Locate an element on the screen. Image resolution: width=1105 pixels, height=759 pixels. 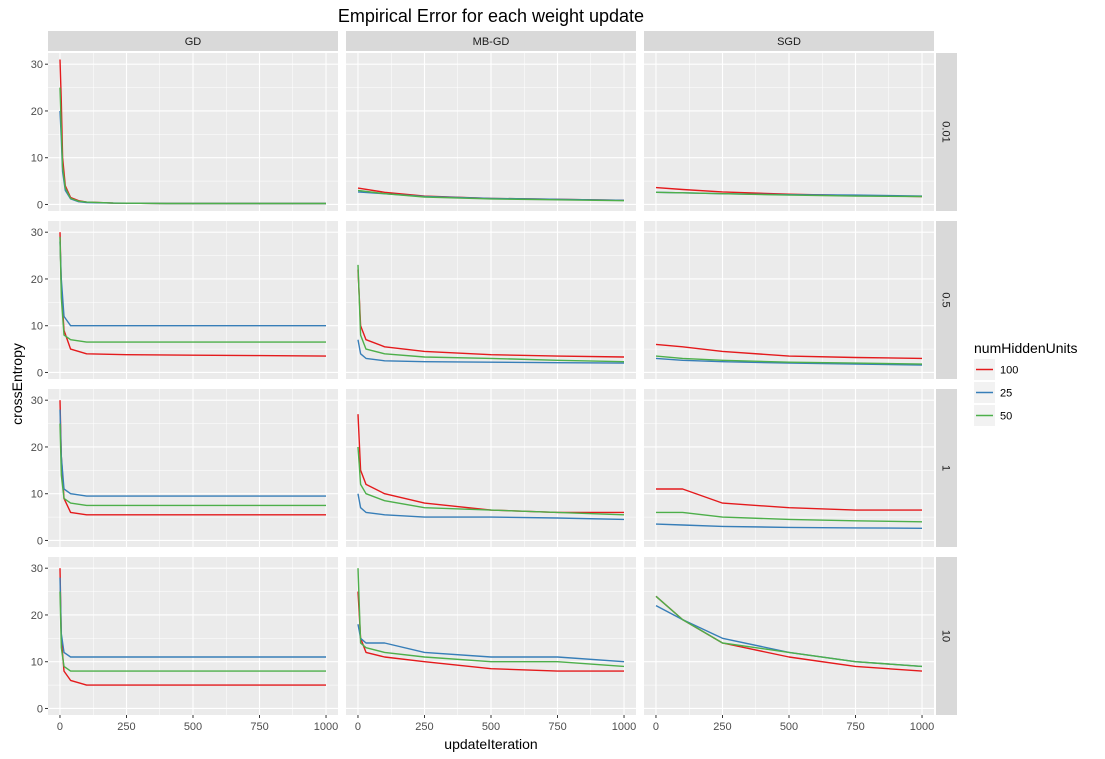
y-axes: 0 10 20 30 0 10 20 30 0 10 20 30 0 10 20 30 is located at coordinates (39, 387).